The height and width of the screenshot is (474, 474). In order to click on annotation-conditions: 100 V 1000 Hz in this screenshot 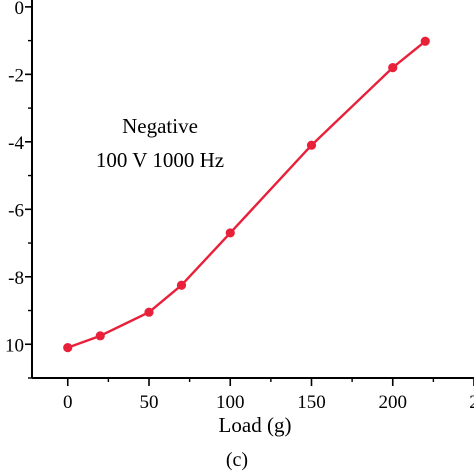, I will do `click(160, 160)`.